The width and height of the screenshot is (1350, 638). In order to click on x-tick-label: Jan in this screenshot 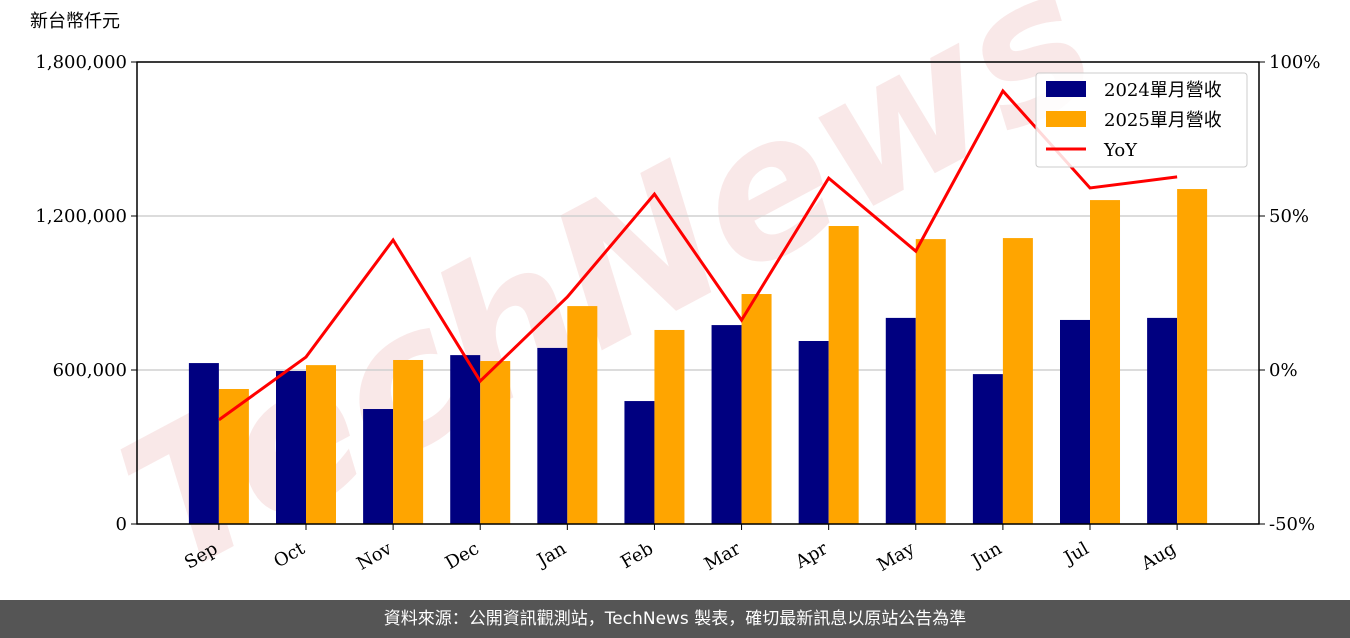, I will do `click(551, 555)`.